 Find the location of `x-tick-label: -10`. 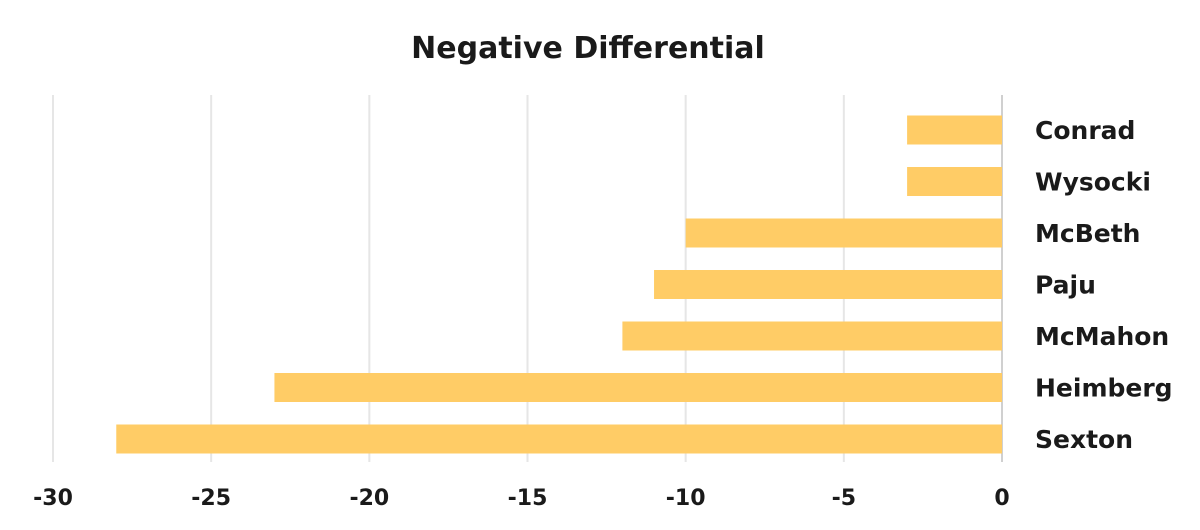

x-tick-label: -10 is located at coordinates (686, 498).